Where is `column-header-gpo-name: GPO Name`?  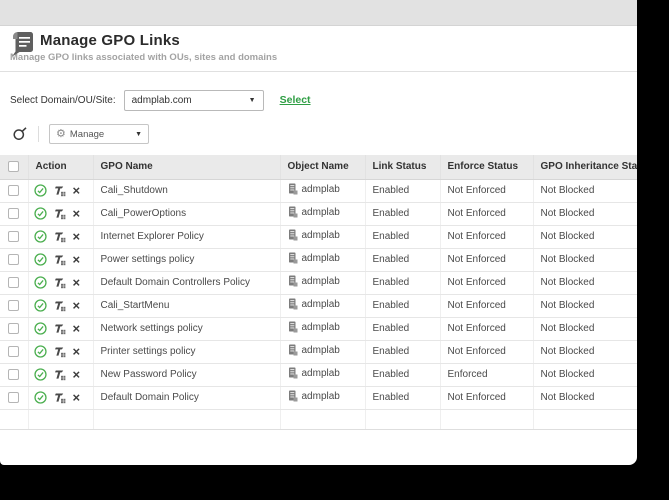
column-header-gpo-name: GPO Name is located at coordinates (187, 167).